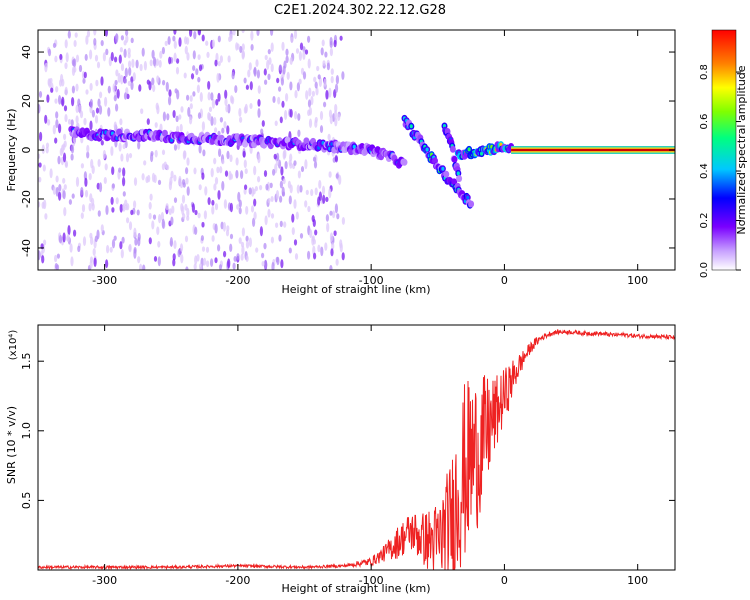 Image resolution: width=750 pixels, height=600 pixels. Describe the element at coordinates (237, 280) in the screenshot. I see `x-tick-label: -200` at that location.